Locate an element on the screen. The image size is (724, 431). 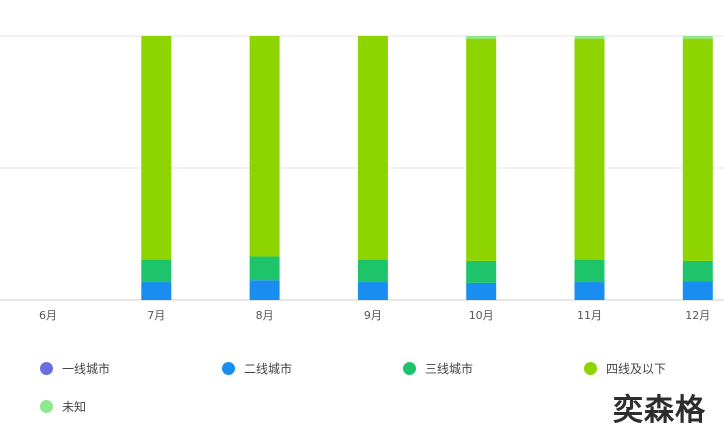
x-tick-label: 7月 is located at coordinates (156, 315).